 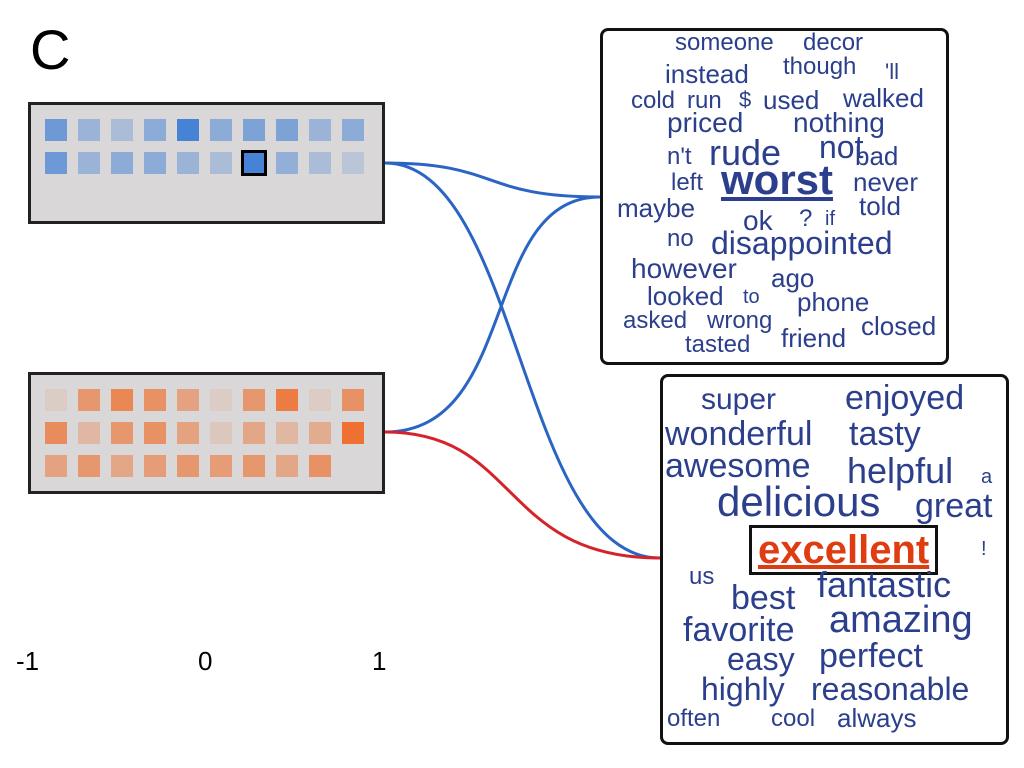 I want to click on cloud-word: 'll, so click(x=892, y=71).